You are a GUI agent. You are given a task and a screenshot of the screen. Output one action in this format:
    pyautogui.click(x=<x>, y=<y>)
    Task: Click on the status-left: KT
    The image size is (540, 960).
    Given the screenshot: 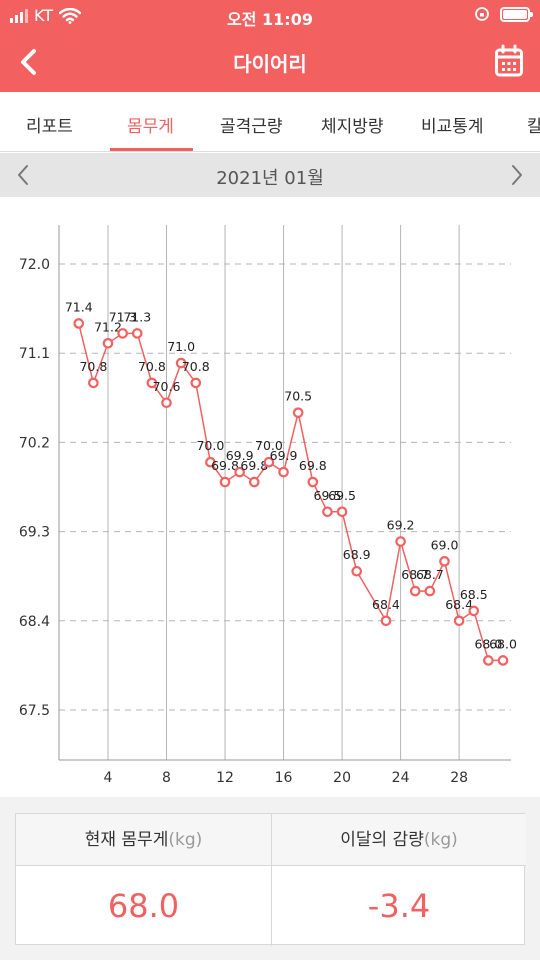 What is the action you would take?
    pyautogui.click(x=46, y=15)
    